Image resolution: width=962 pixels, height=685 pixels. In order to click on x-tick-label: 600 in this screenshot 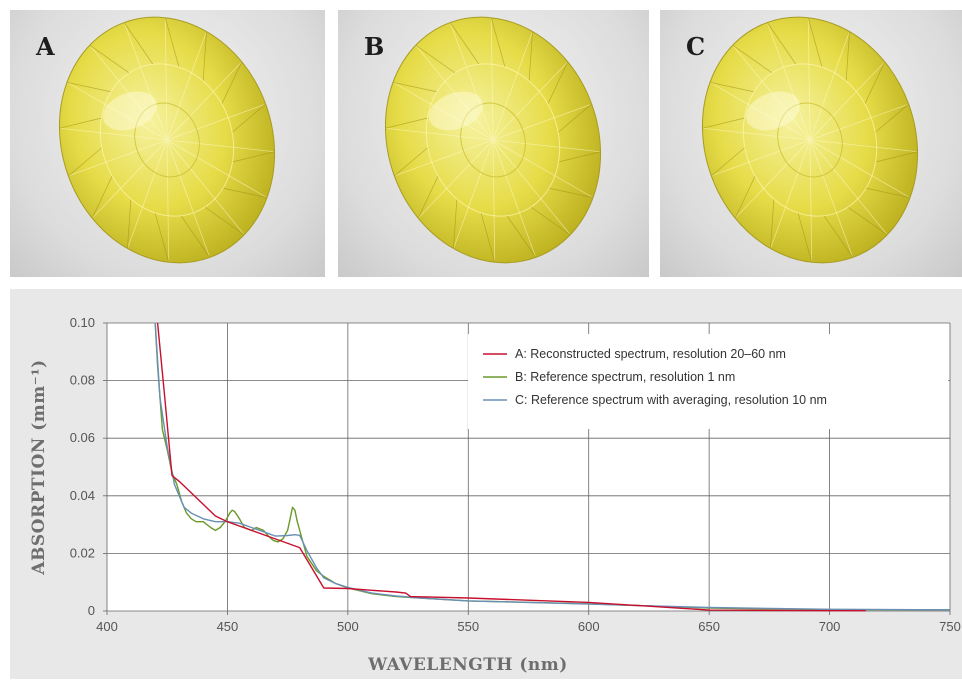, I will do `click(589, 626)`.